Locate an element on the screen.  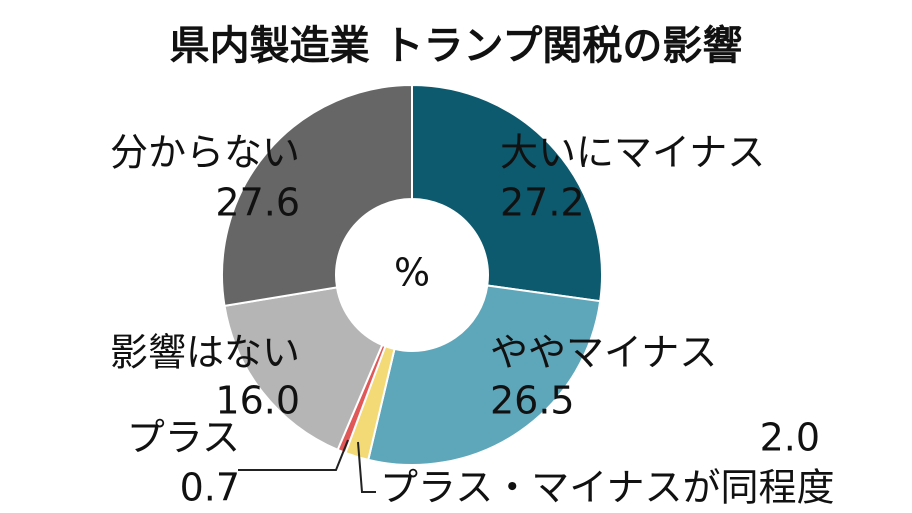
value-label: 2.0 is located at coordinates (790, 438).